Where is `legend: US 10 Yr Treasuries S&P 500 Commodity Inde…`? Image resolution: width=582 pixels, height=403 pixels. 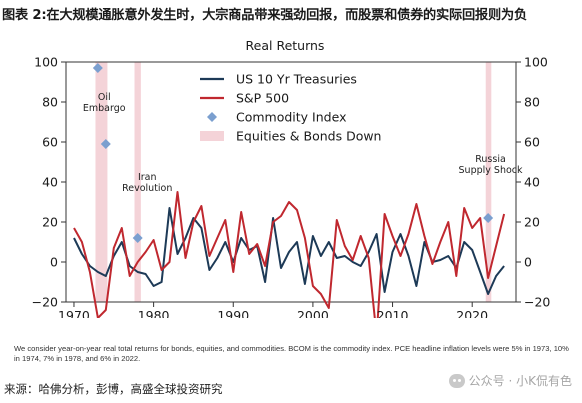 legend: US 10 Yr Treasuries S&P 500 Commodity Inde… is located at coordinates (290, 108).